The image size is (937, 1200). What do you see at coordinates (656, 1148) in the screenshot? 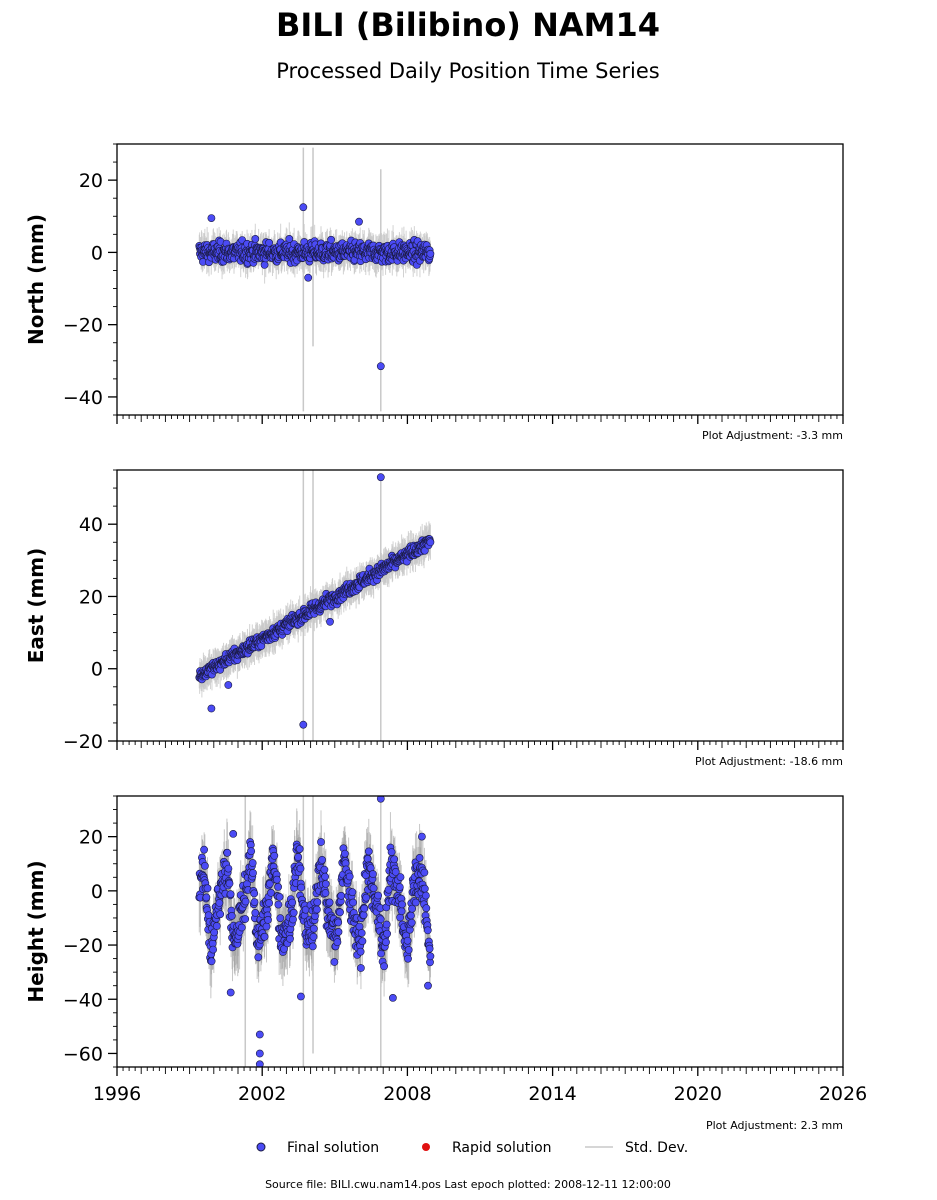
I see `legend-stddev-label: Std. Dev.` at bounding box center [656, 1148].